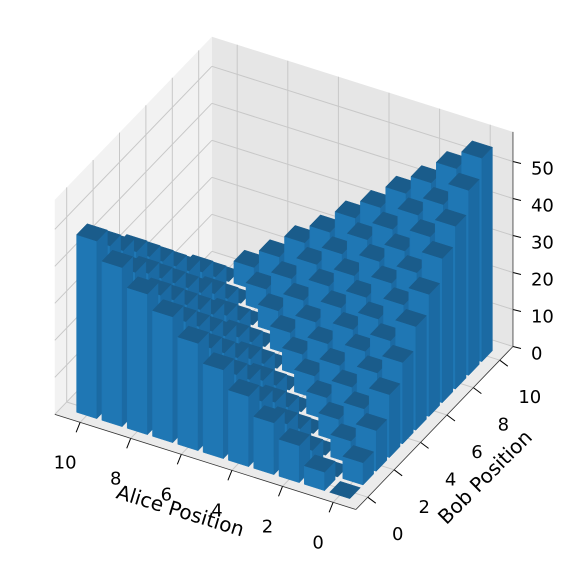 Image resolution: width=585 pixels, height=571 pixels. I want to click on x-tick-label: 0, so click(317, 542).